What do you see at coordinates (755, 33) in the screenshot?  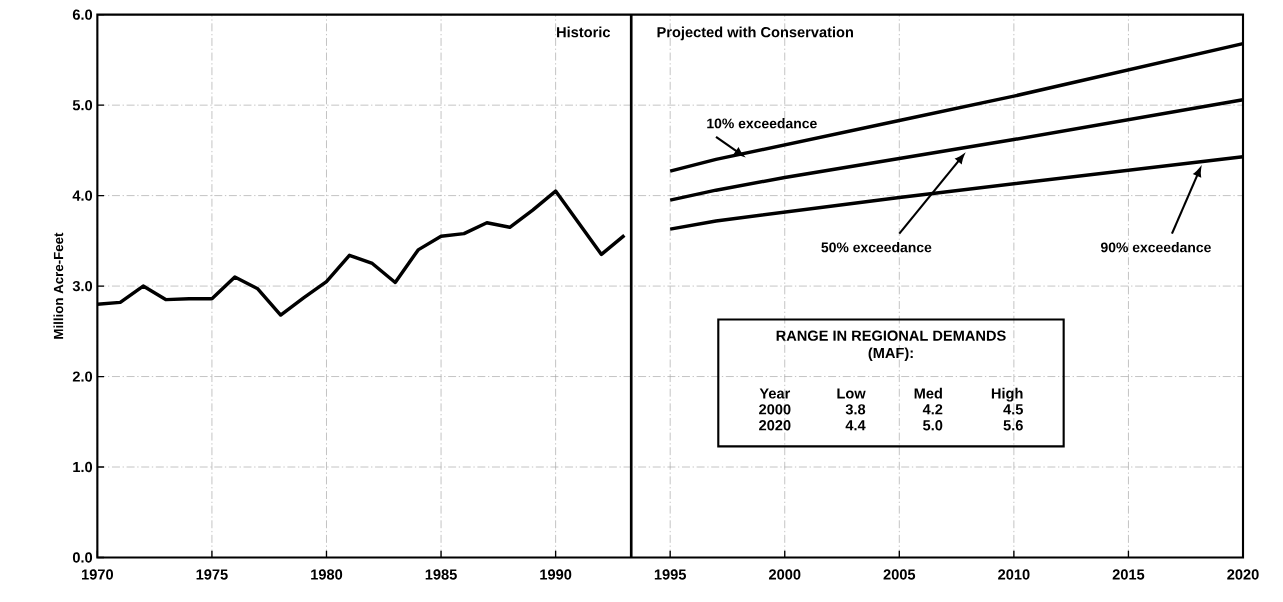 I see `annotation: Projected with Conservation` at bounding box center [755, 33].